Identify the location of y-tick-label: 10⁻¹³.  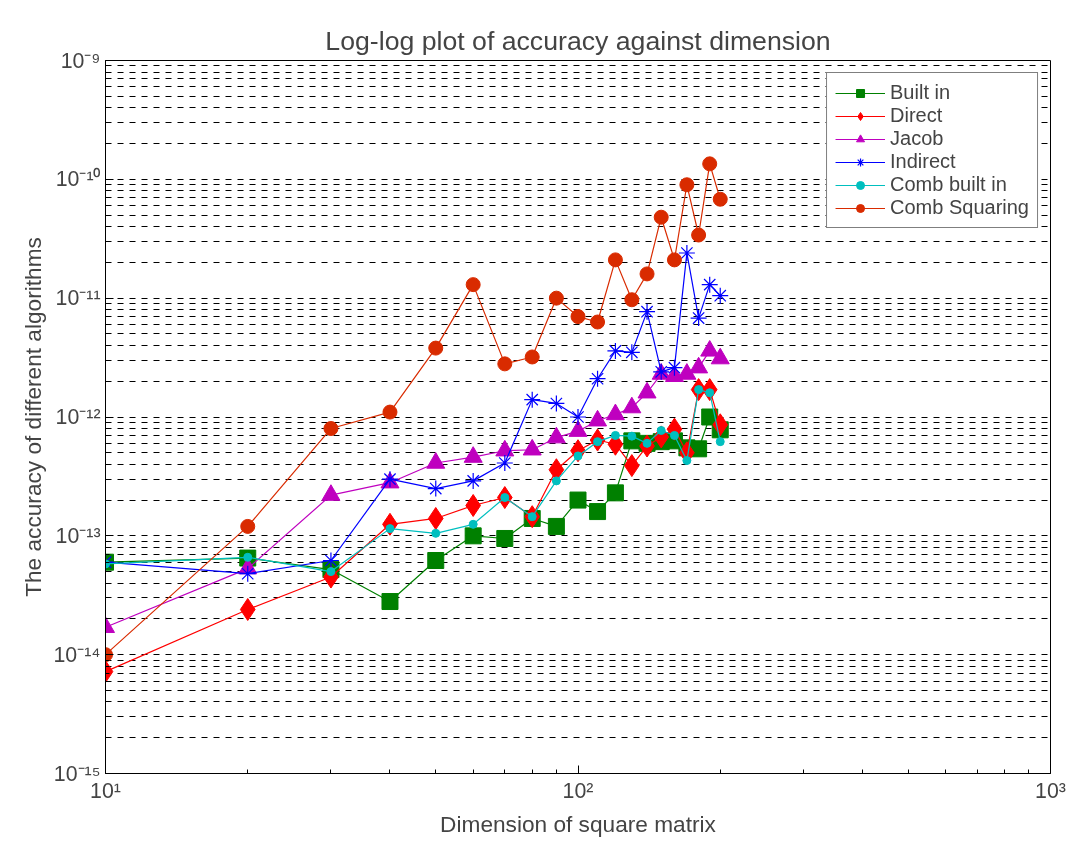
(78, 535).